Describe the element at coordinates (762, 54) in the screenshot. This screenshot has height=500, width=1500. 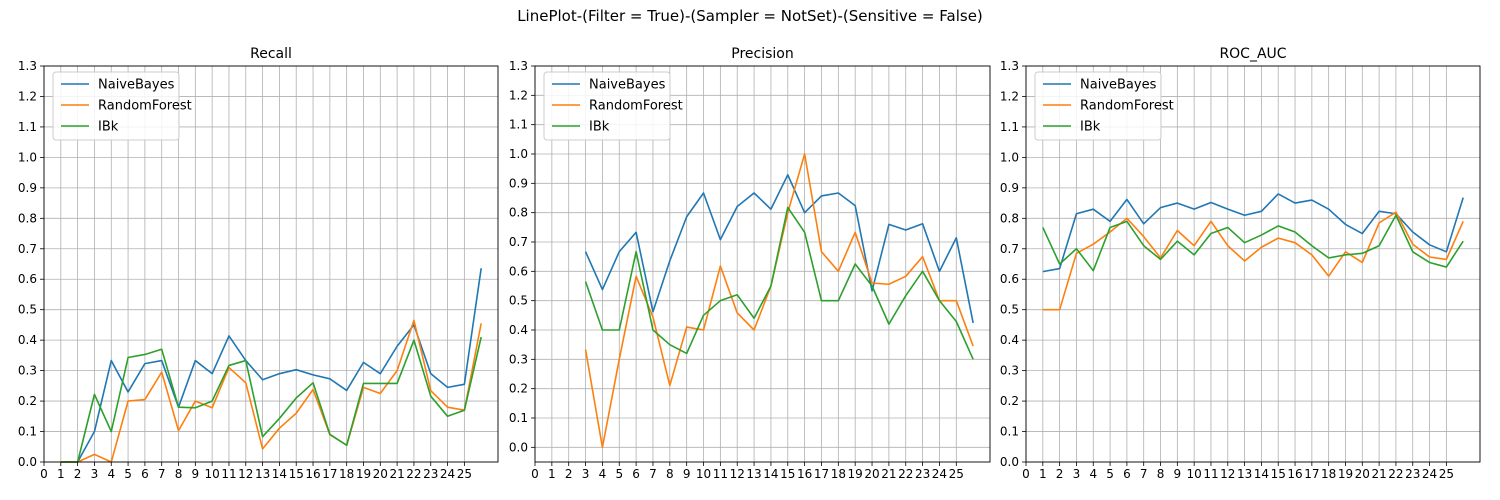
I see `subplot-title: Precision` at that location.